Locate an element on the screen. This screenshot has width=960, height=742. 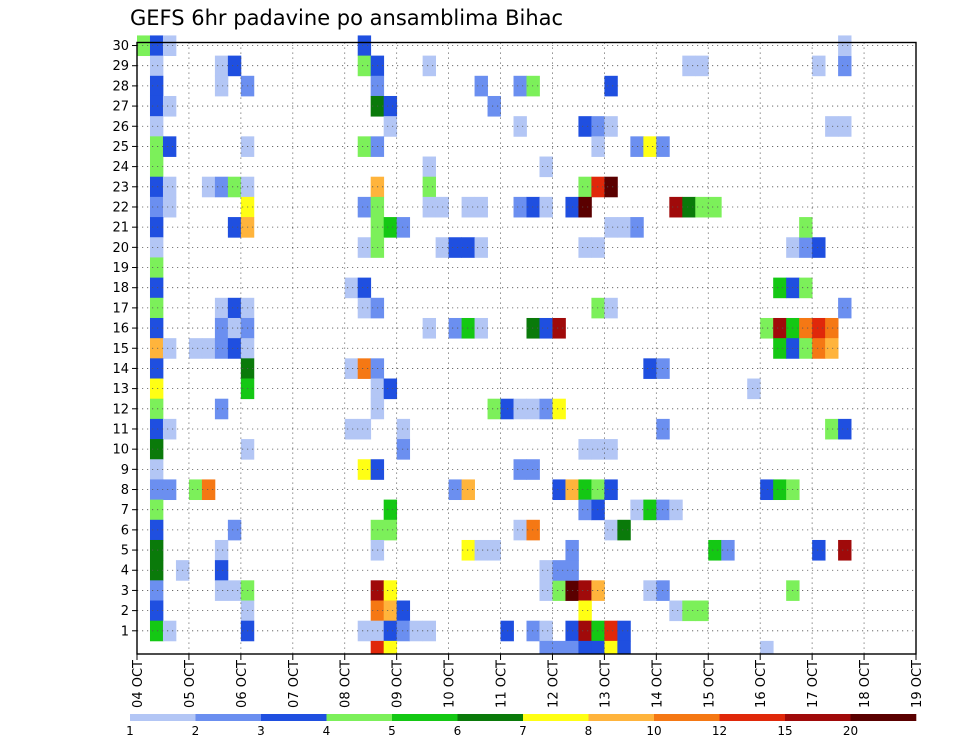
y-tick-label: 10 is located at coordinates (120, 450).